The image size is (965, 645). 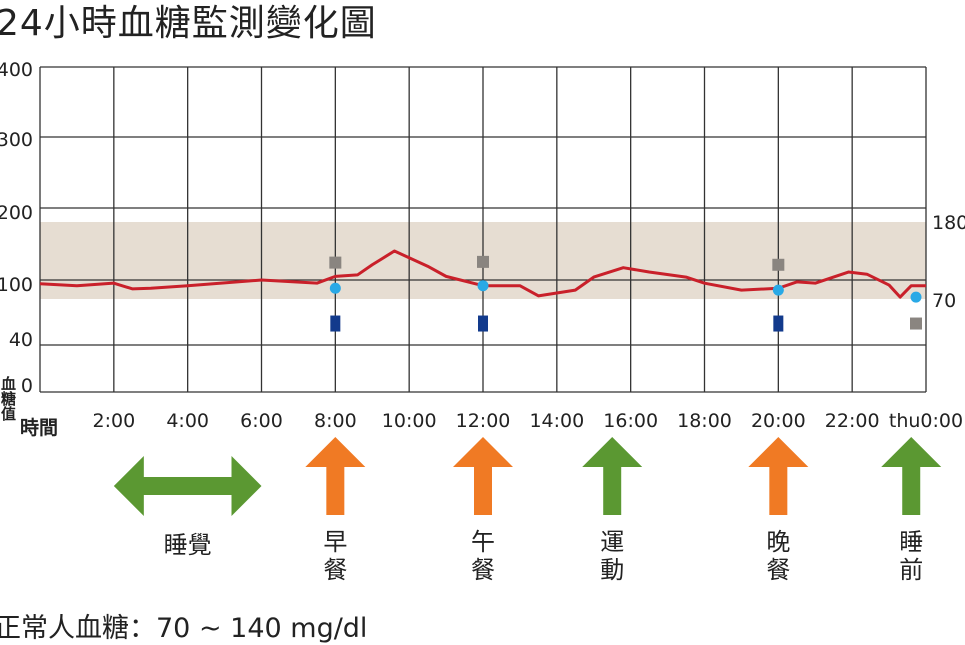 I want to click on x-tick-label: 12:00, so click(x=483, y=421).